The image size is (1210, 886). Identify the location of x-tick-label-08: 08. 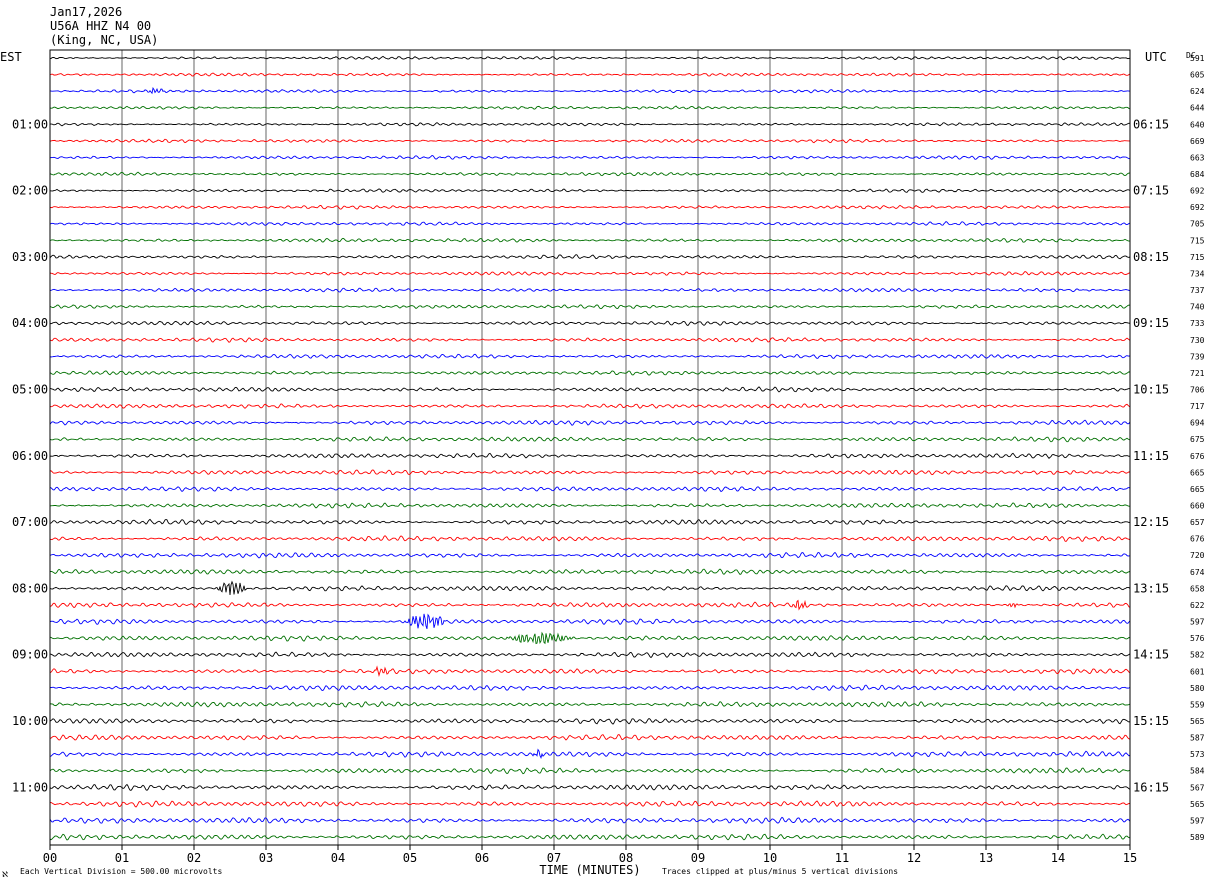
(626, 858).